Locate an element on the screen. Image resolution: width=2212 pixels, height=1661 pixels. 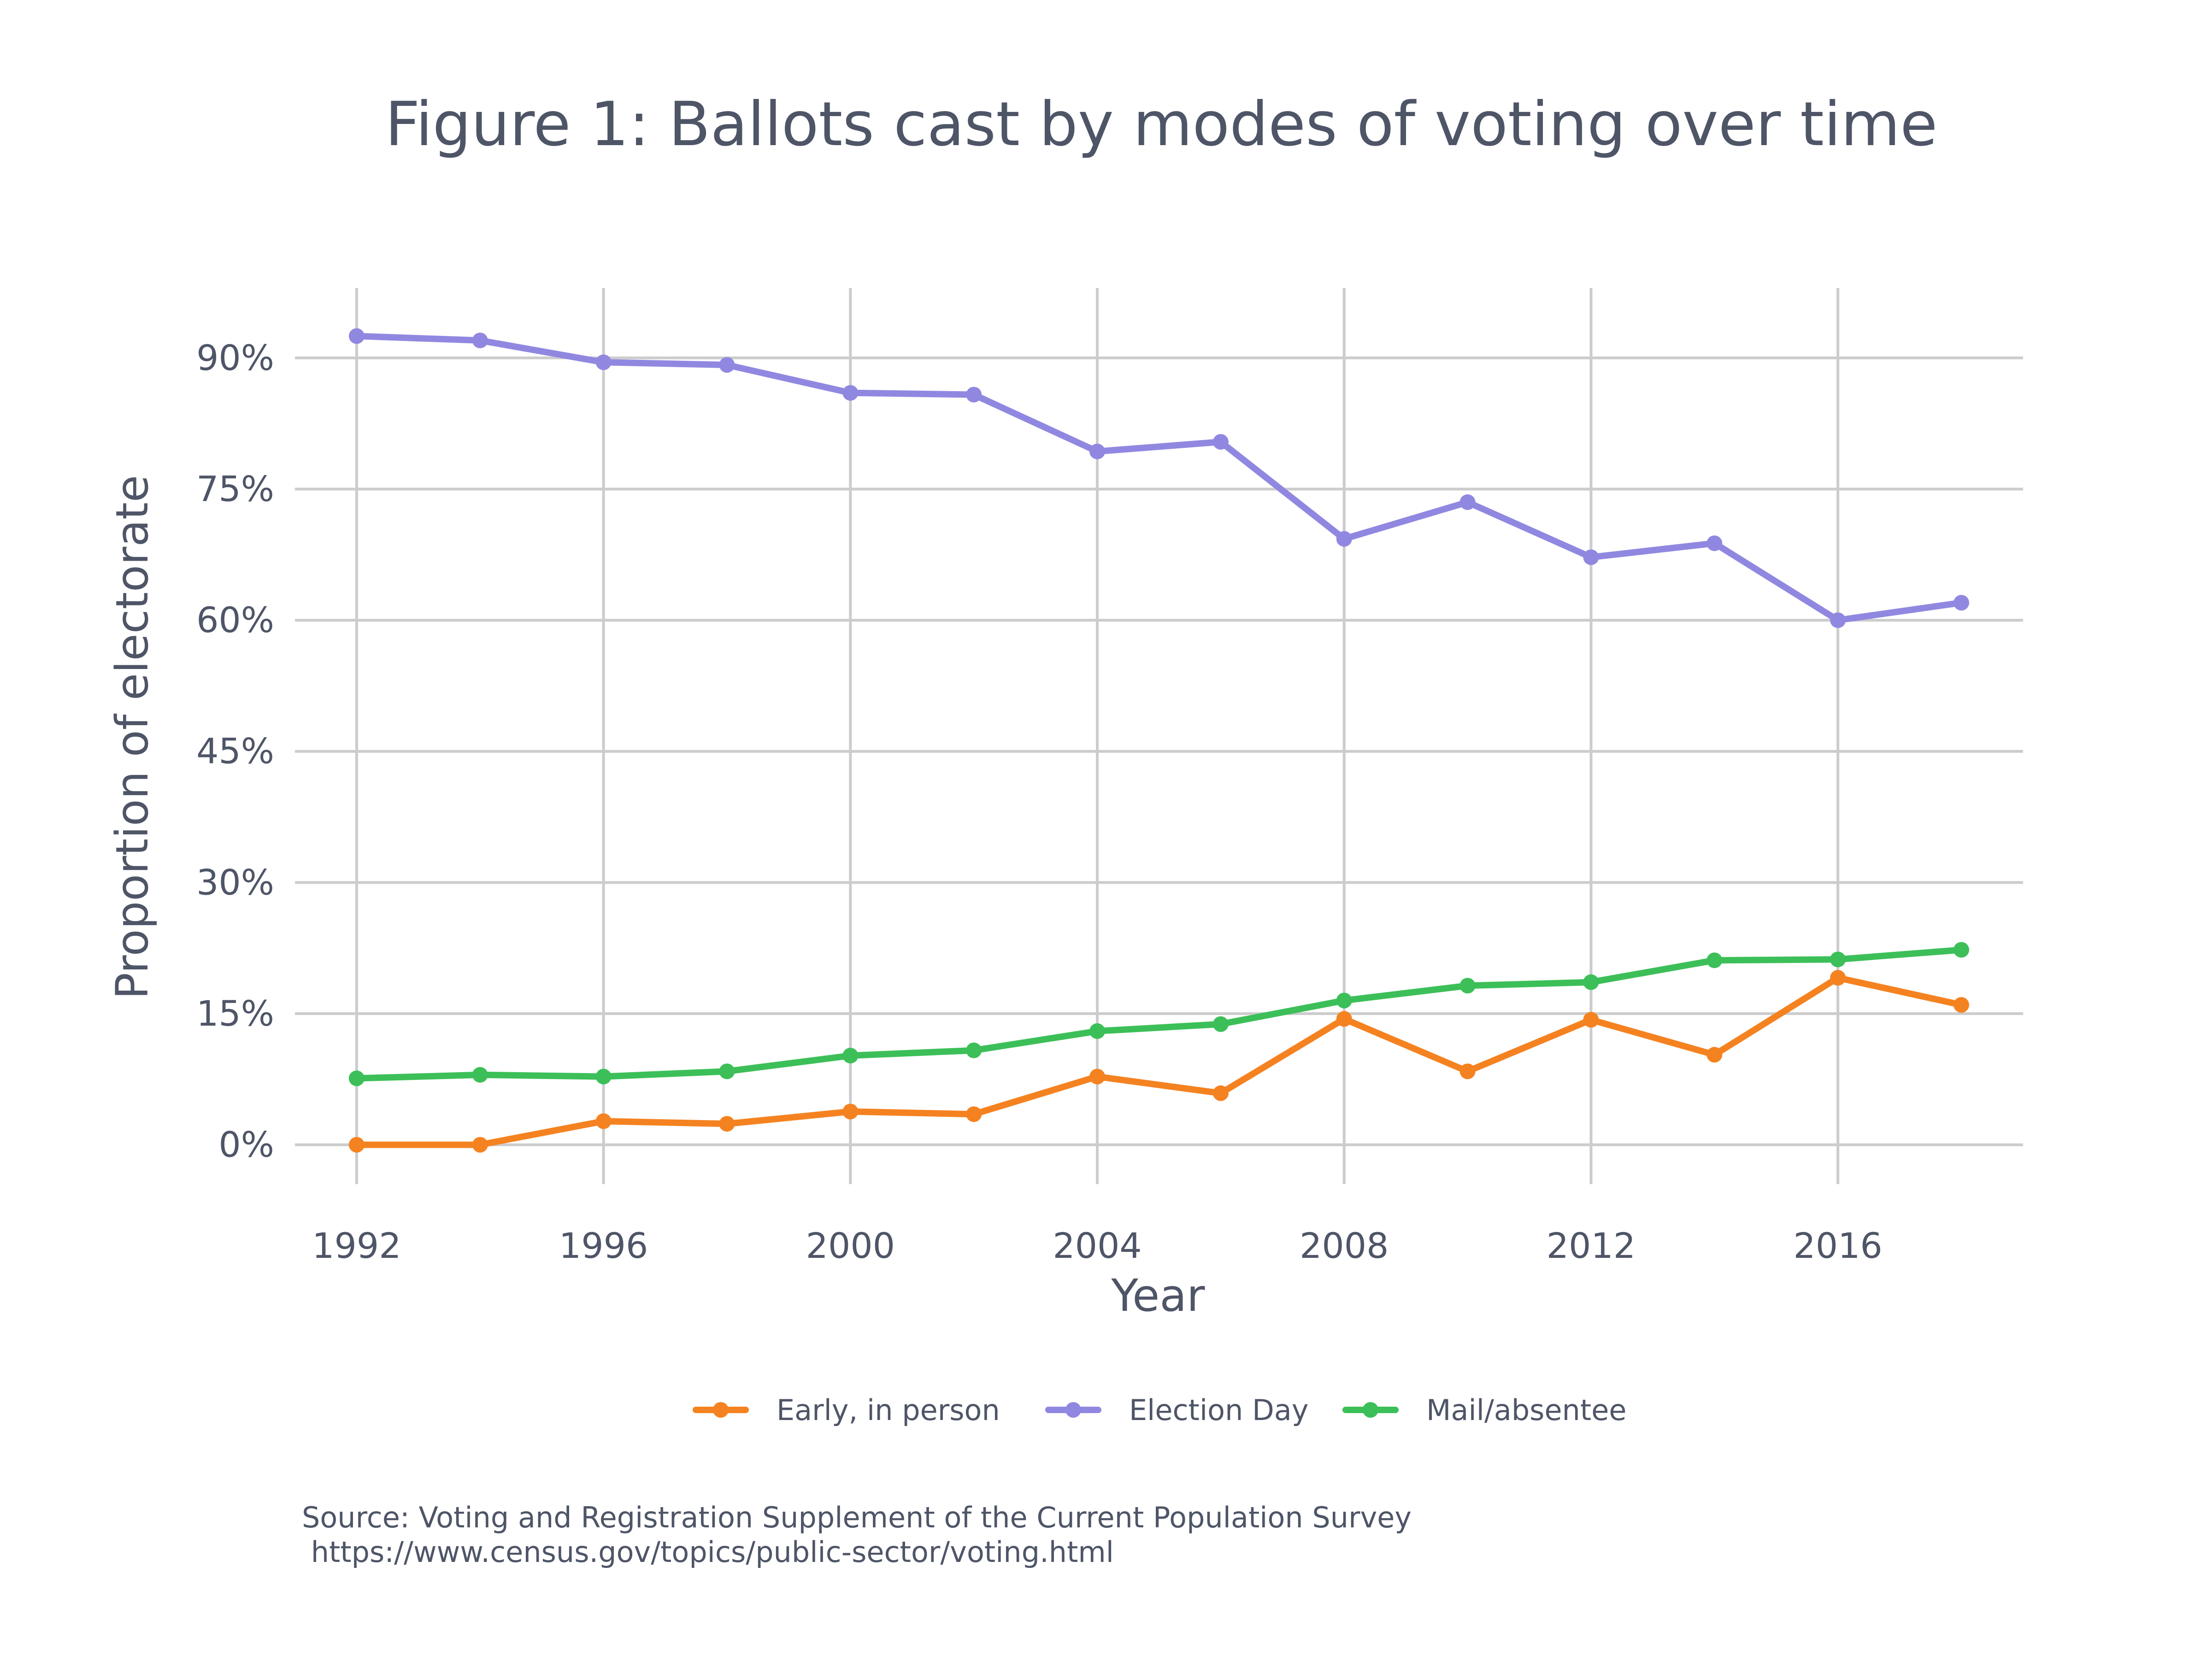
series-election-day is located at coordinates (1159, 478).